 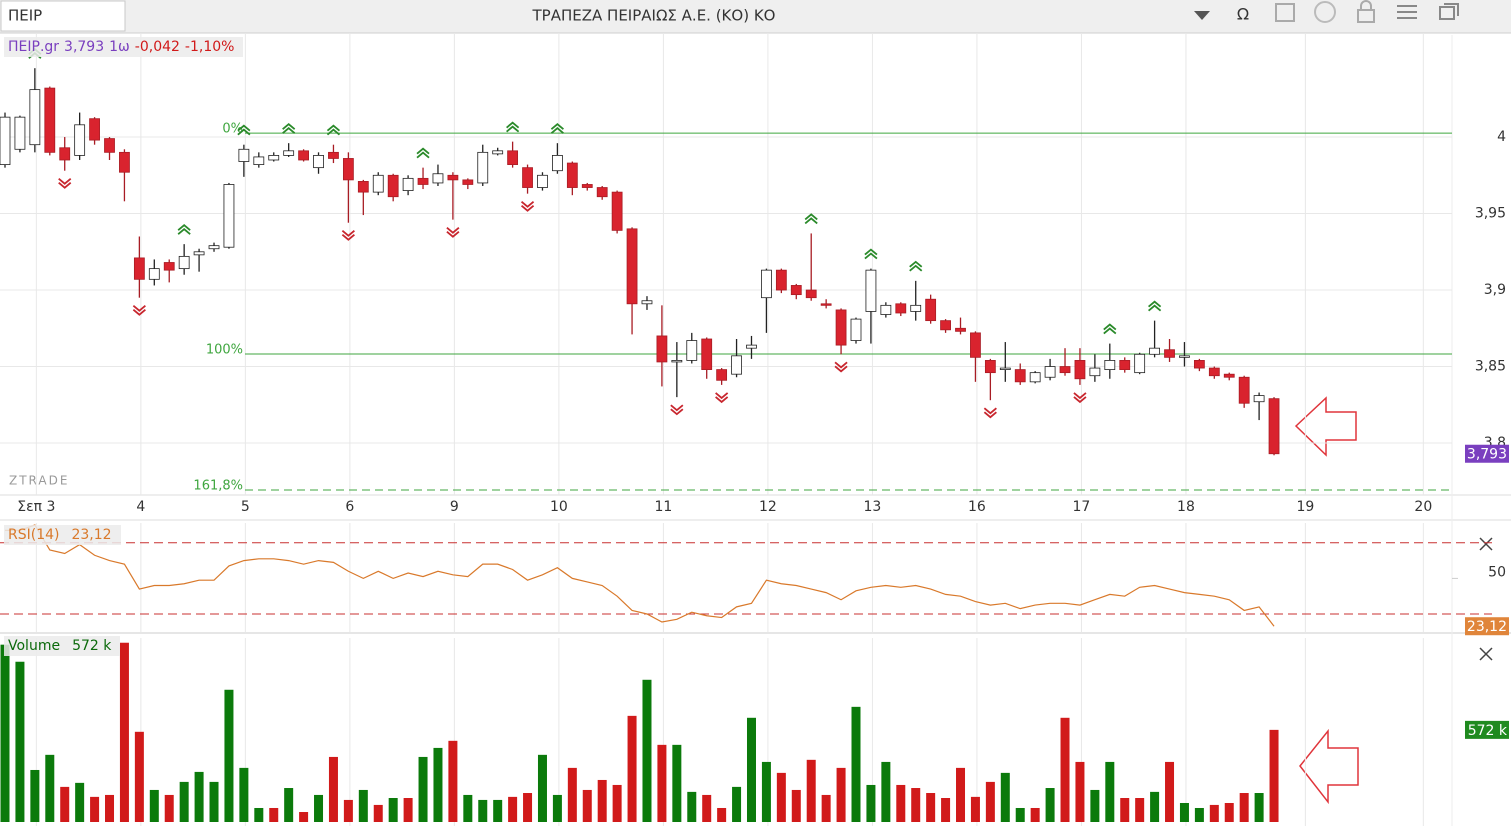 What do you see at coordinates (62, 646) in the screenshot?
I see `volume-legend: Volume 572 k` at bounding box center [62, 646].